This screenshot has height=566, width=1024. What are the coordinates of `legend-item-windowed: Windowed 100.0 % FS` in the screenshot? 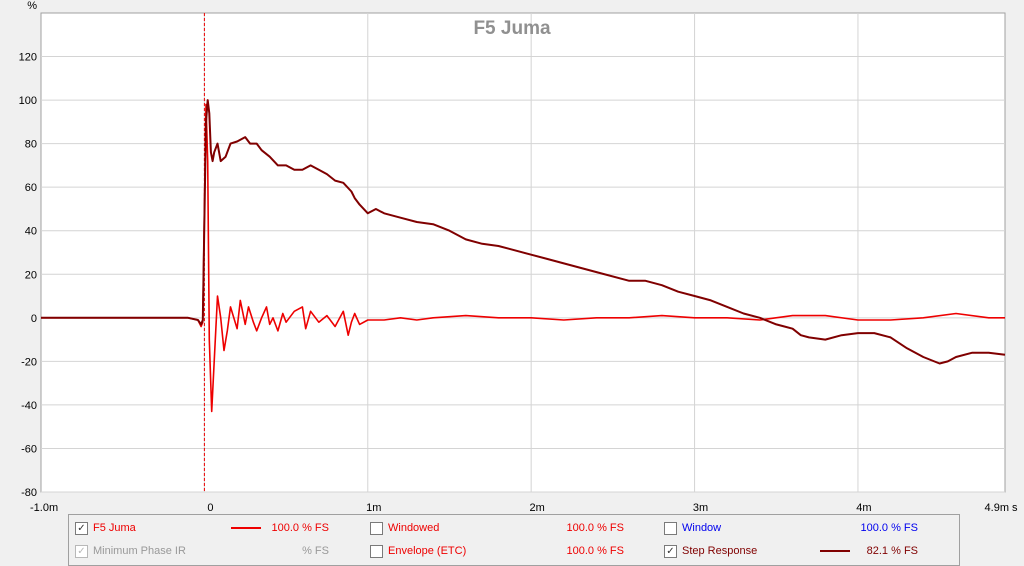 It's located at (515, 528).